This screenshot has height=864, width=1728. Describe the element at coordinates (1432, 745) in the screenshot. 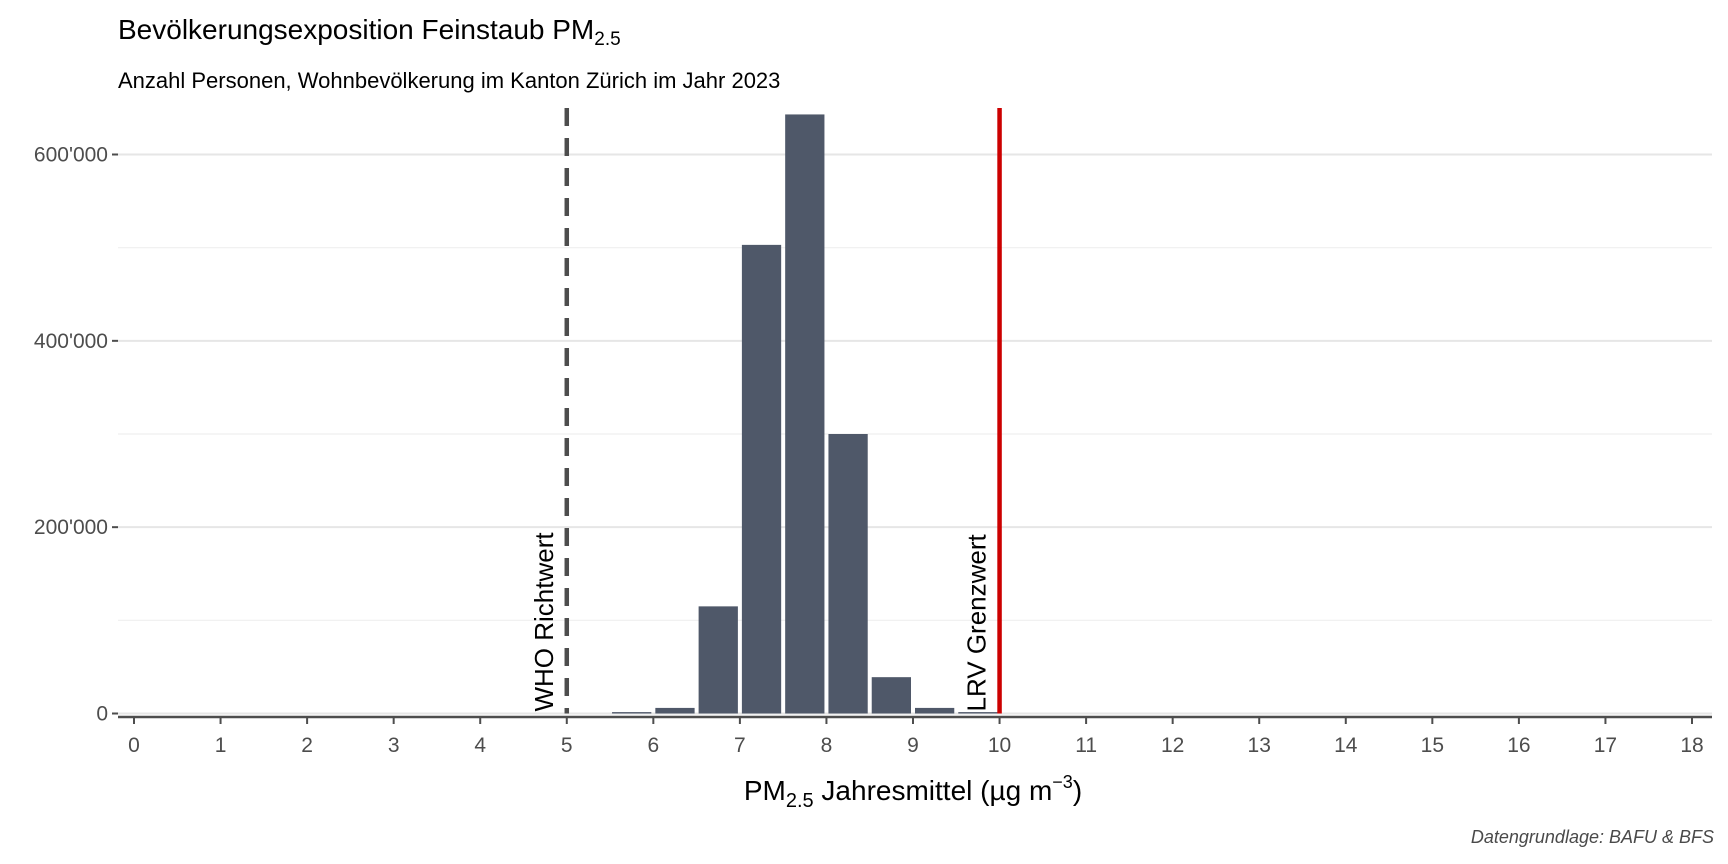

I see `x-tick-label: 15` at that location.